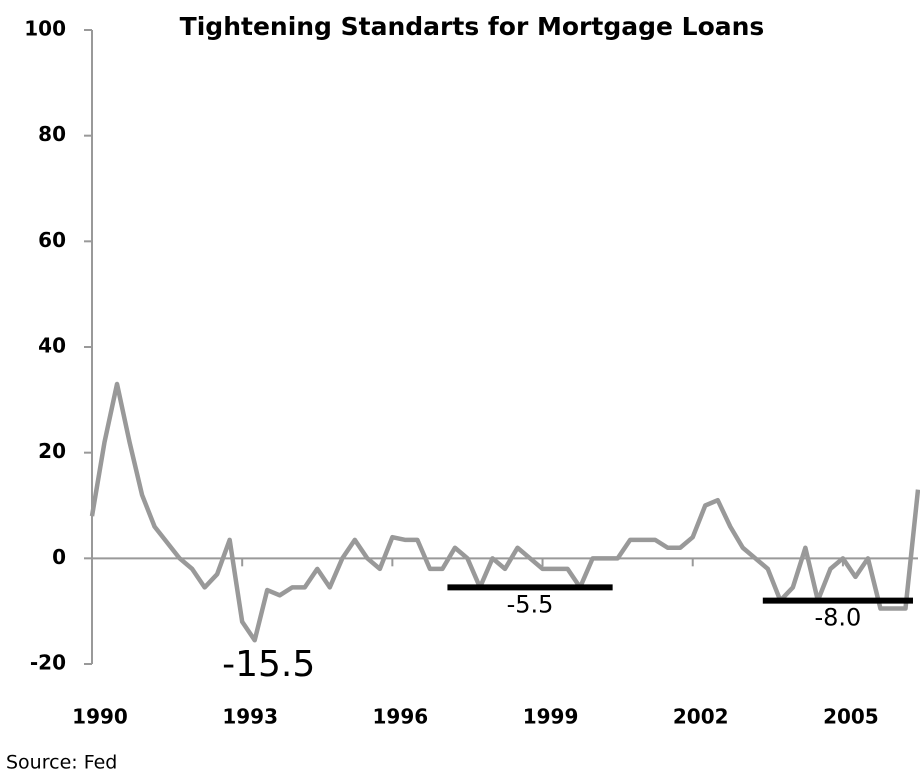 The height and width of the screenshot is (777, 920). I want to click on x-tick-label: 1990, so click(100, 717).